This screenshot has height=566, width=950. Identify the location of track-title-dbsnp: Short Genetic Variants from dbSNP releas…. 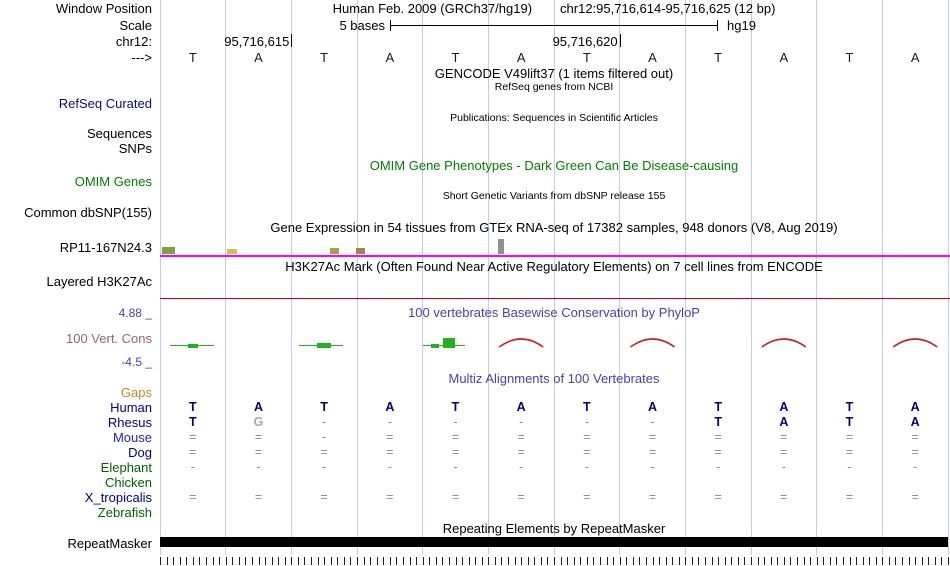
(554, 196).